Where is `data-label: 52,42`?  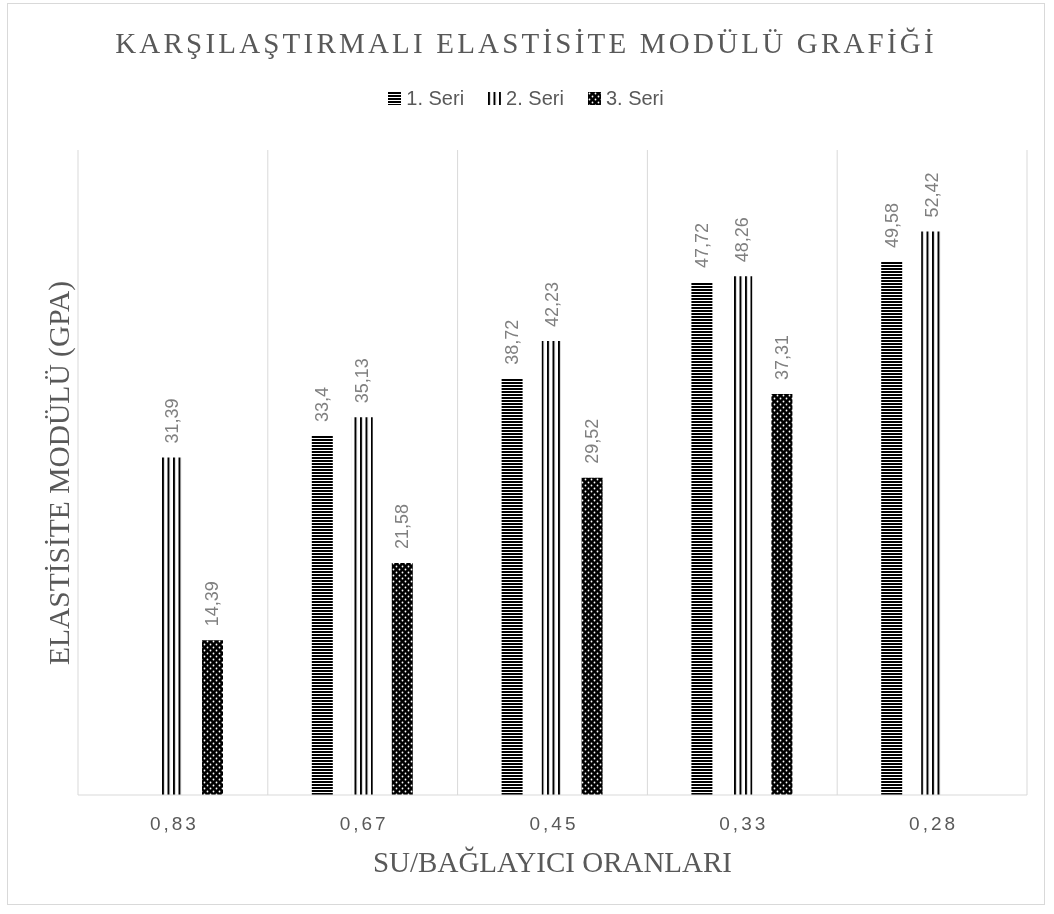
data-label: 52,42 is located at coordinates (931, 195).